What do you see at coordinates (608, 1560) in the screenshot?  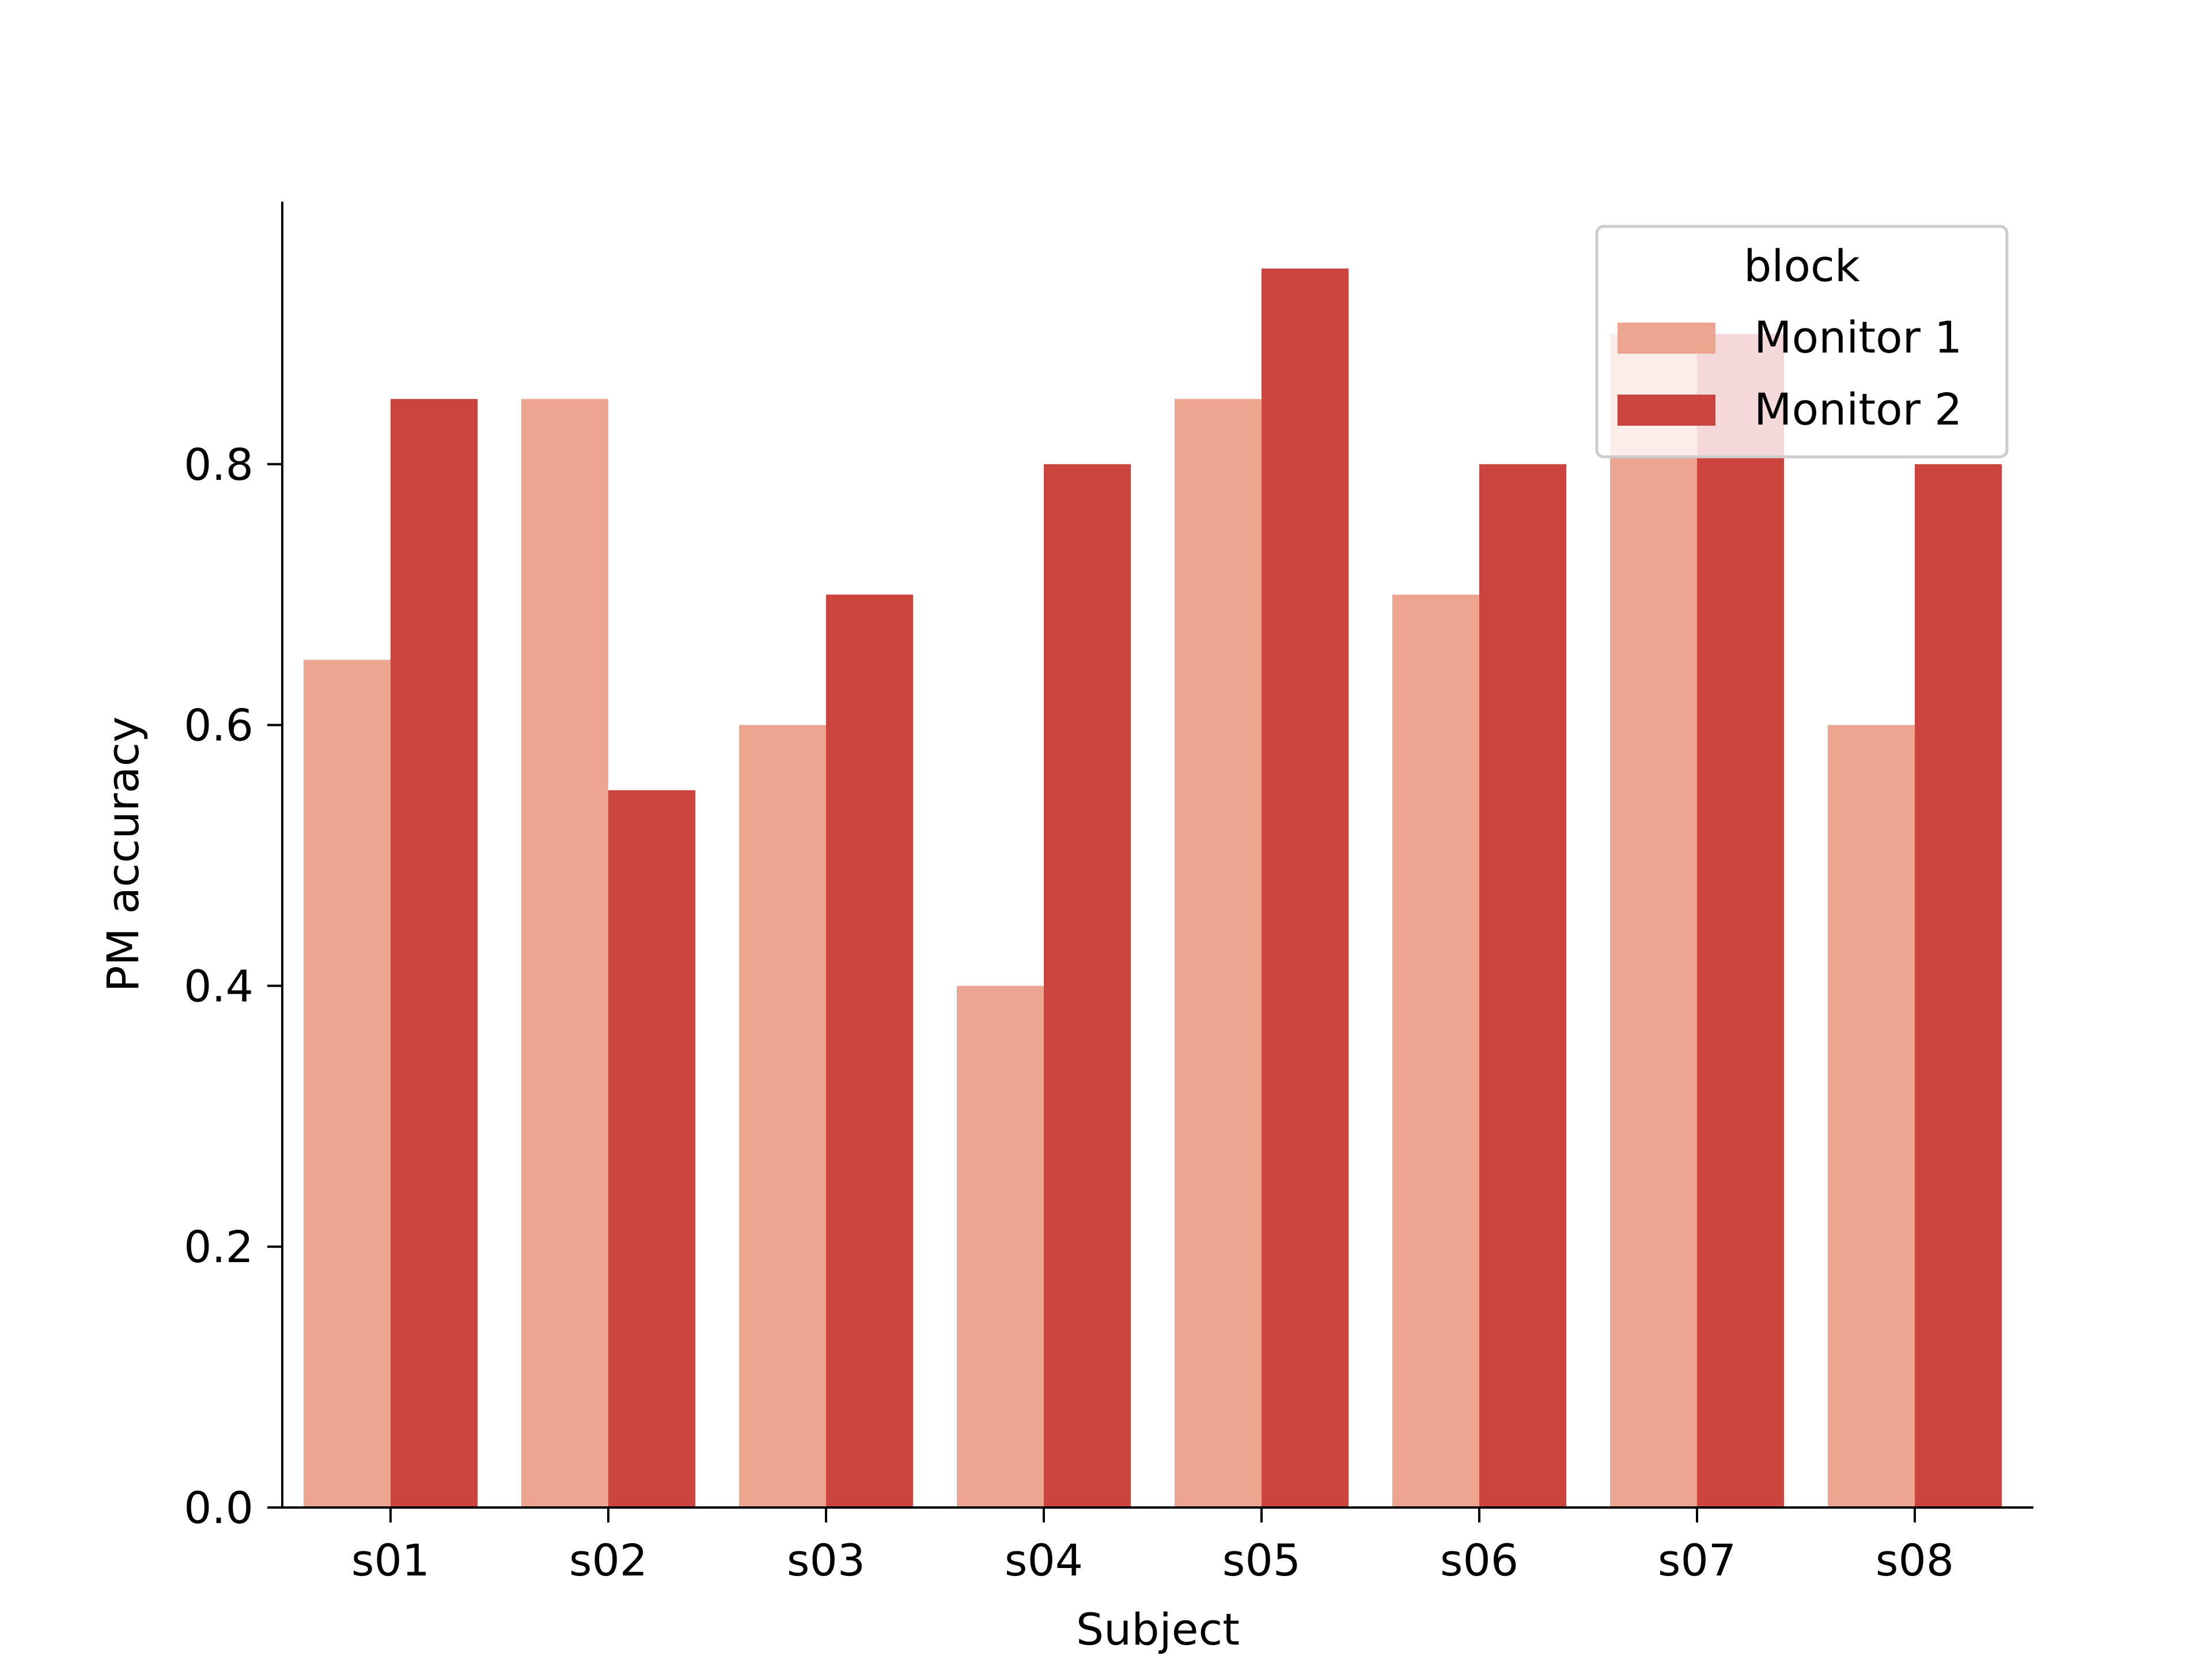 I see `x-tick-label-s02: s02` at bounding box center [608, 1560].